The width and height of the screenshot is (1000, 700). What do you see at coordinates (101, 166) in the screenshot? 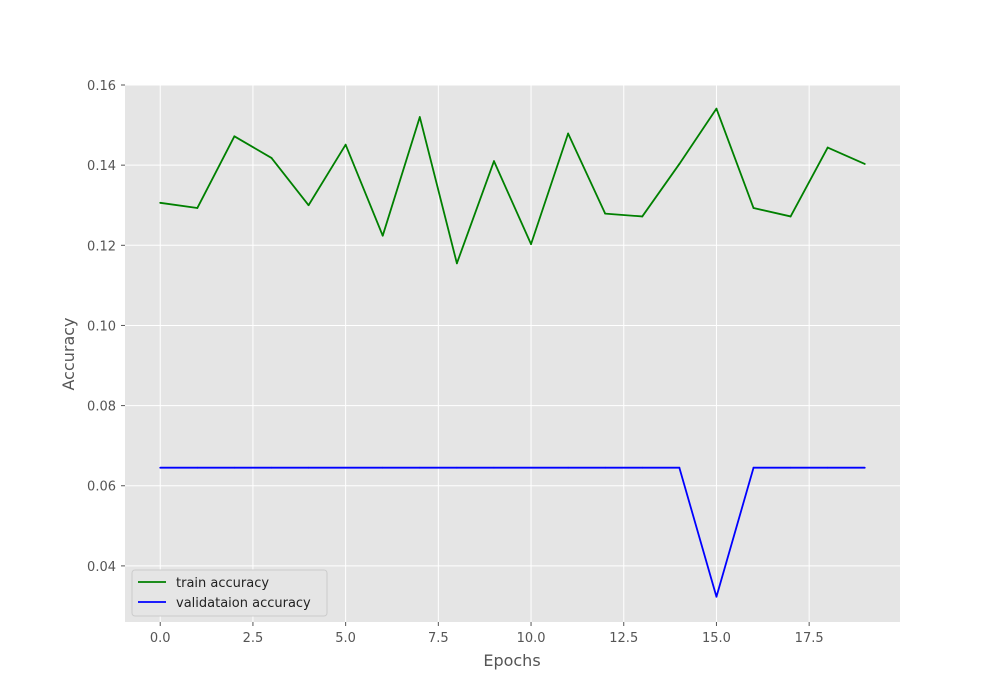
I see `y-tick-label: 0.14` at bounding box center [101, 166].